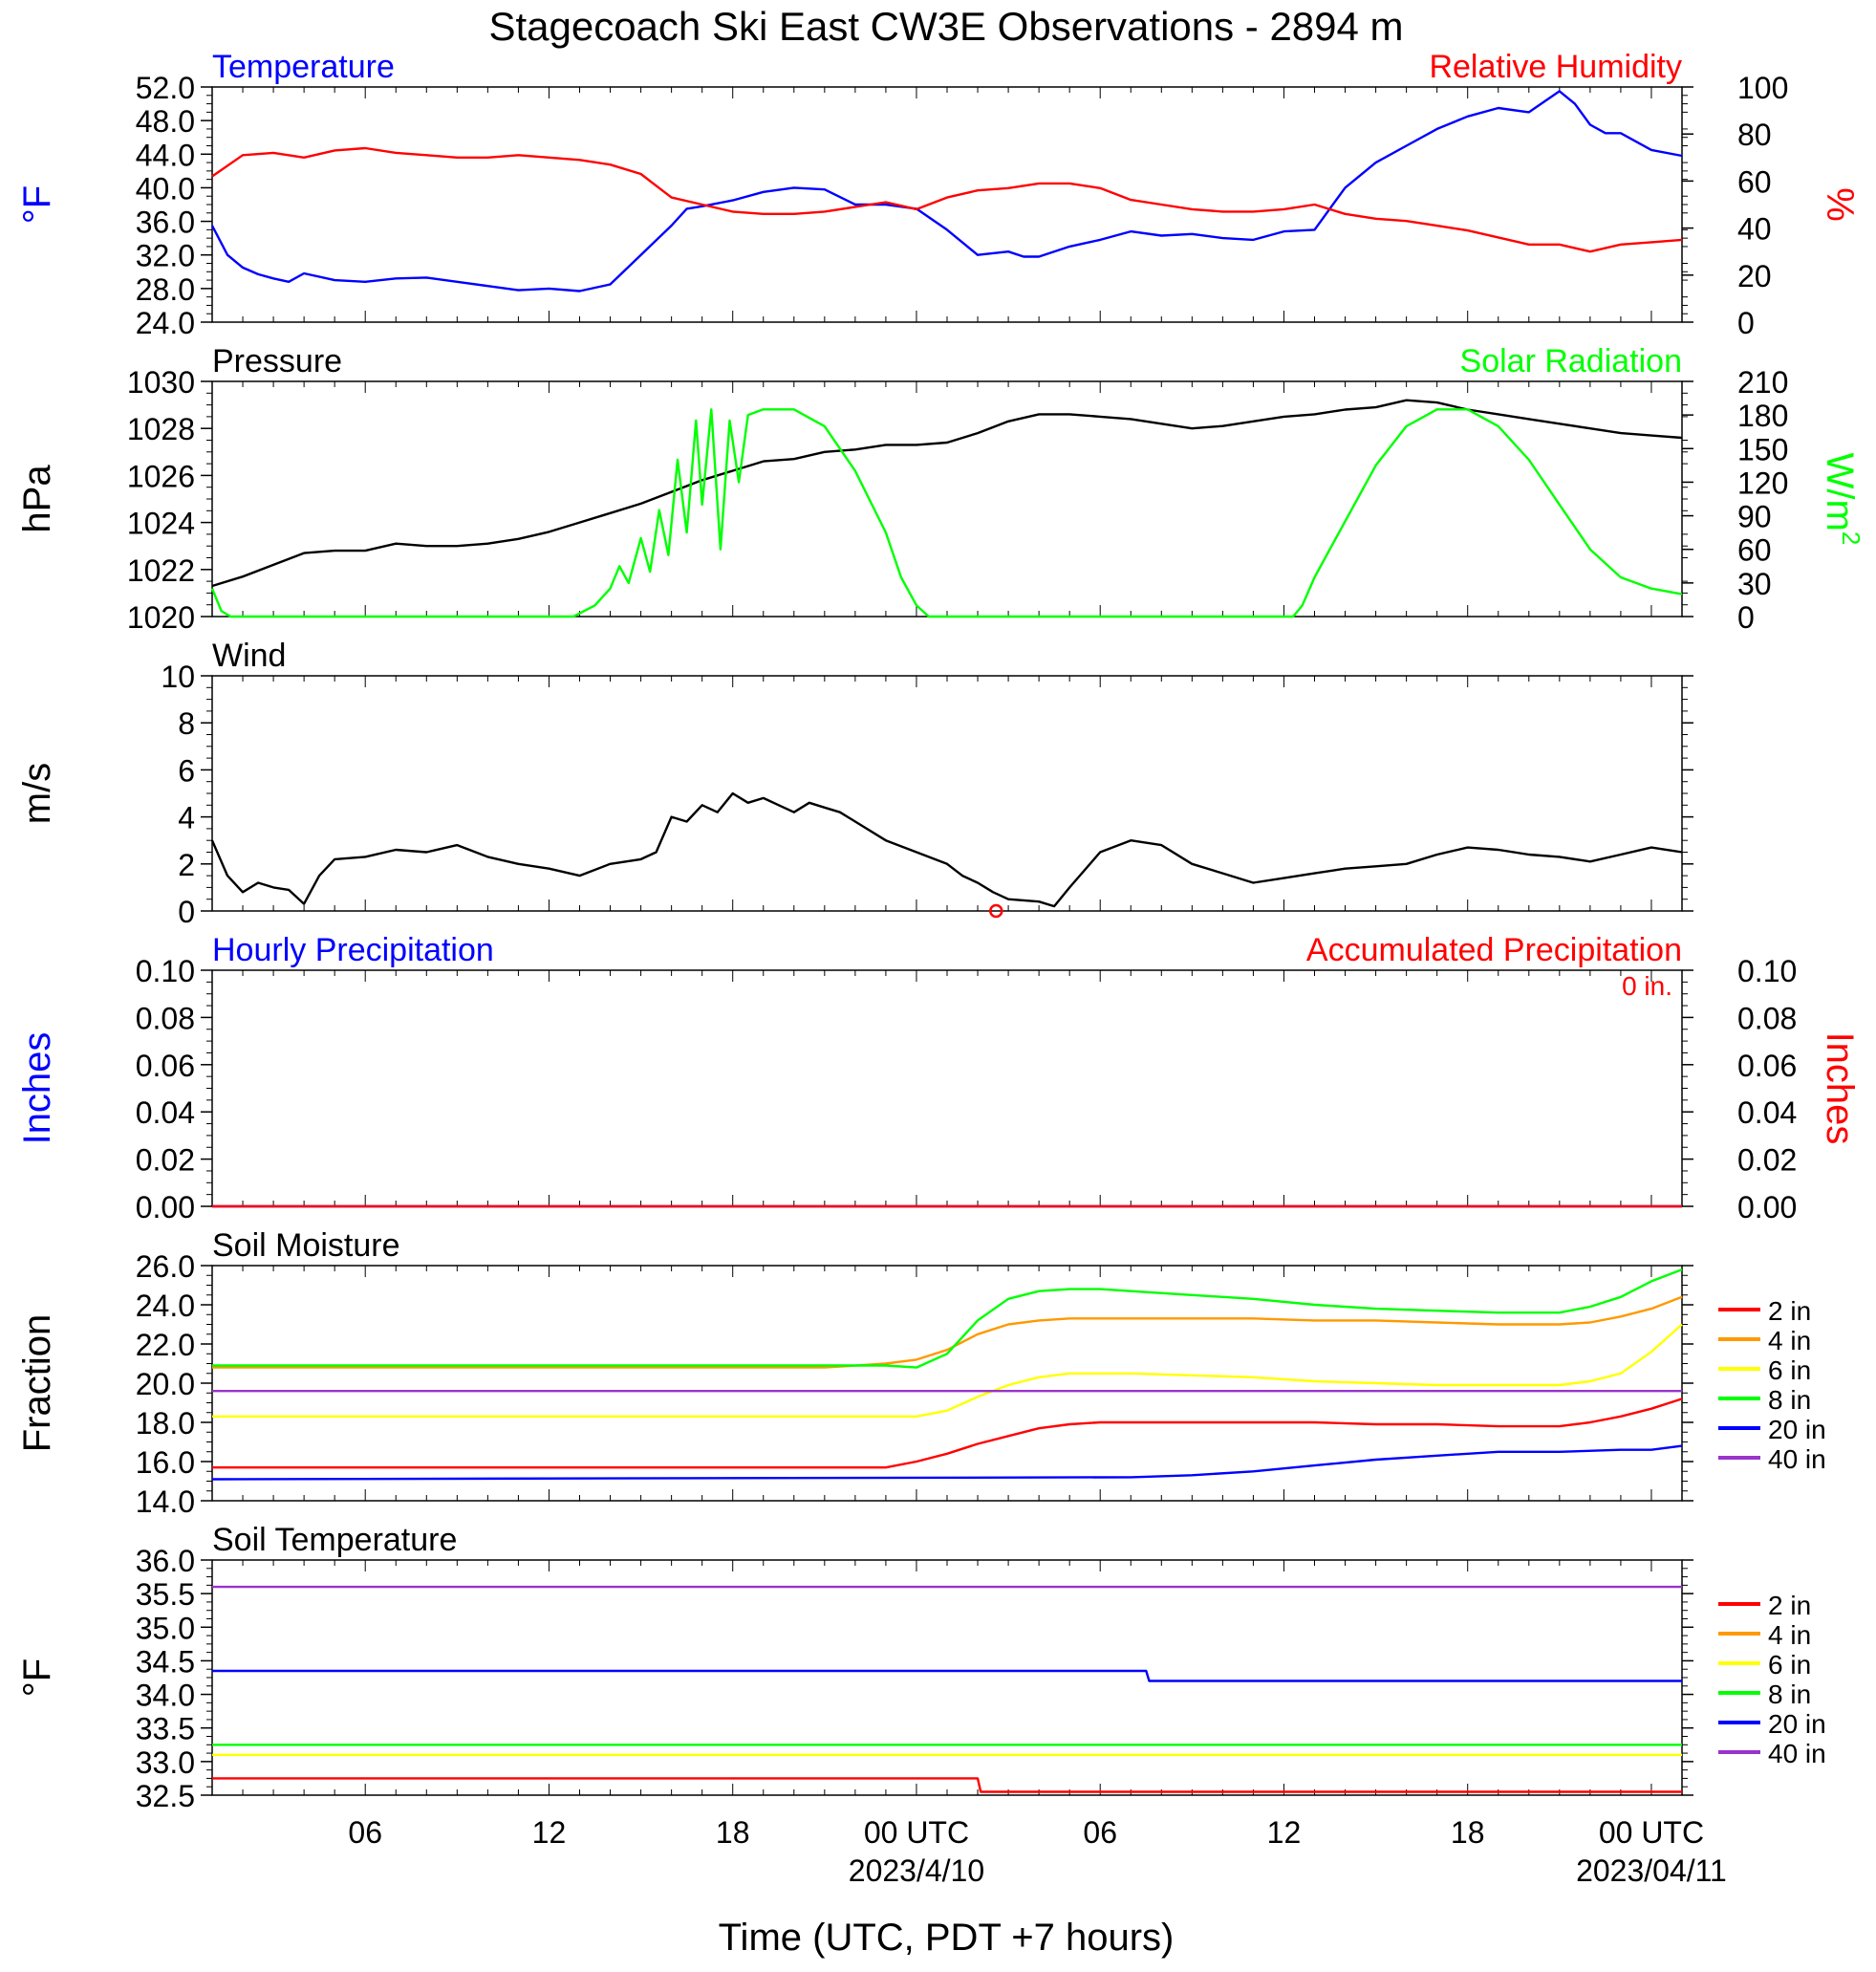  I want to click on panel-soil_moisture-title-left: Soil Moisture, so click(306, 1245).